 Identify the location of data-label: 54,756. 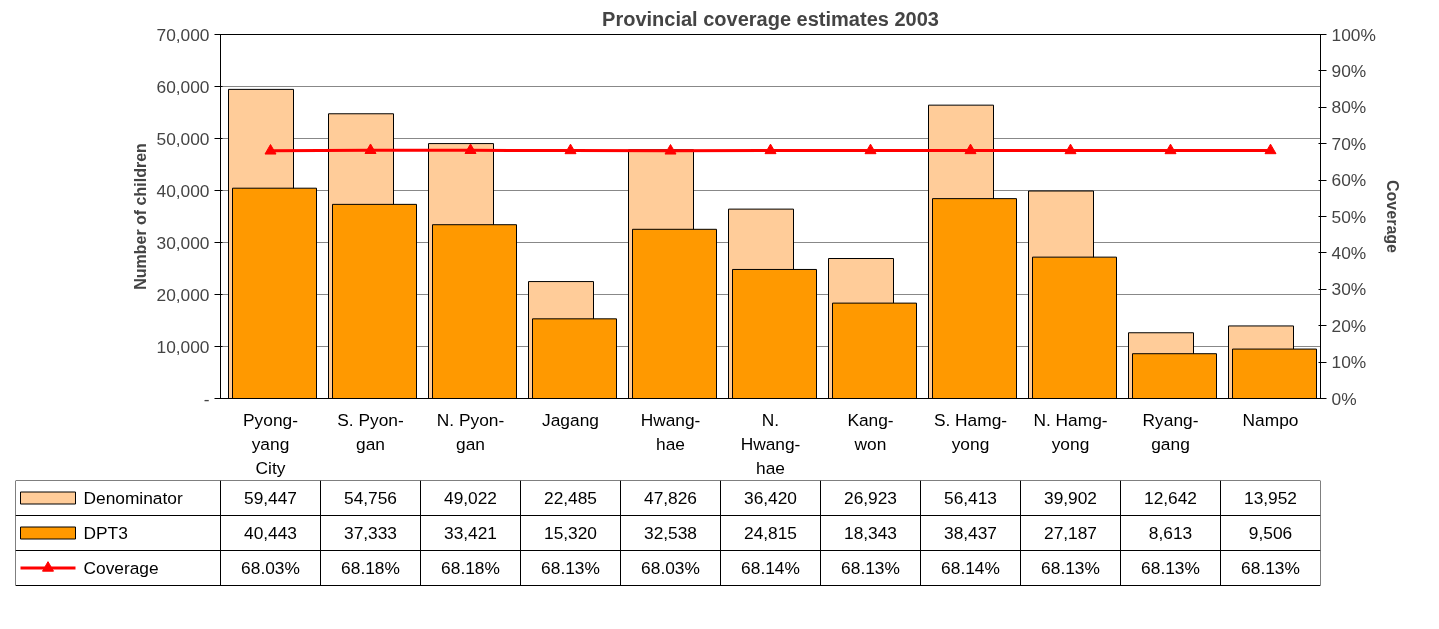
(370, 498).